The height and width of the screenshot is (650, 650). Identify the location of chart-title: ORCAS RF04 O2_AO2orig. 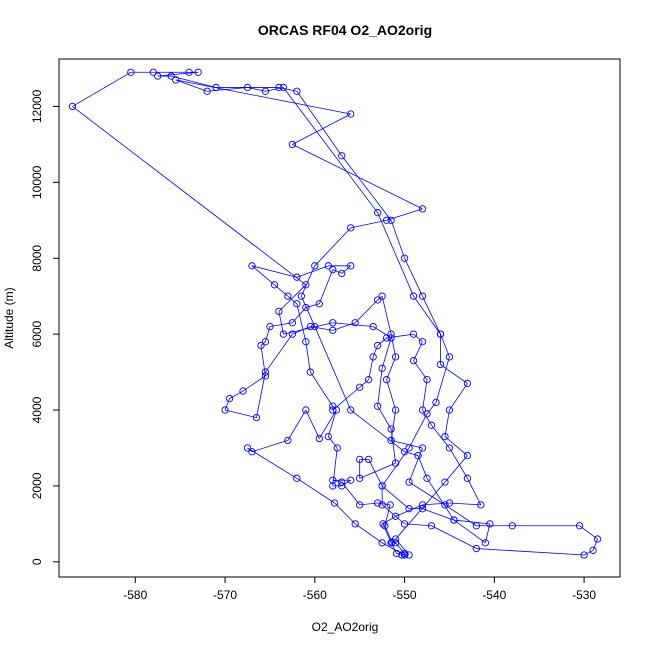
(345, 30).